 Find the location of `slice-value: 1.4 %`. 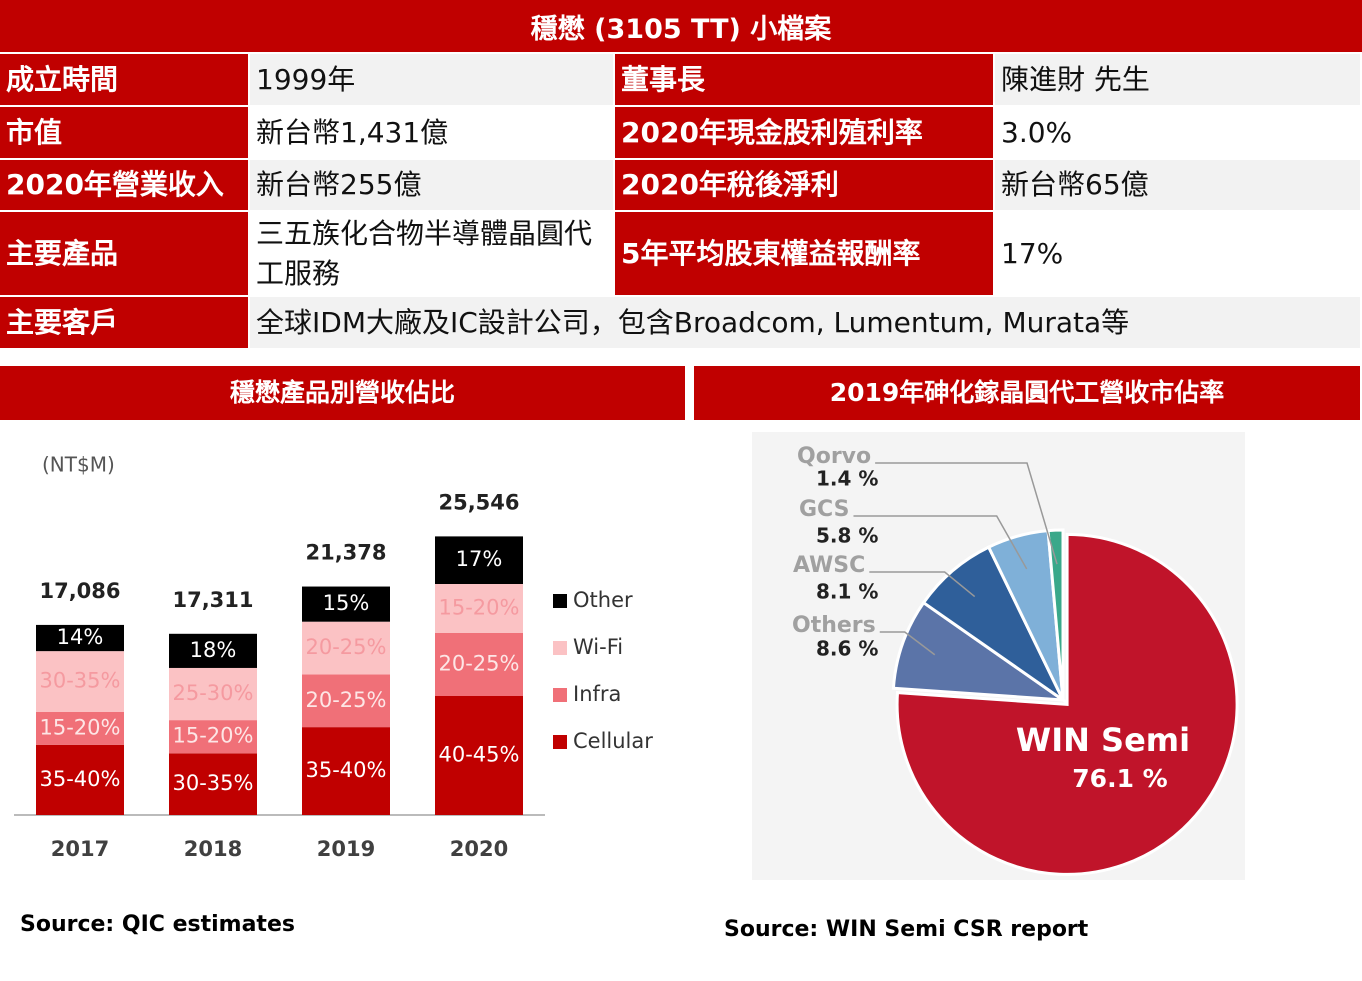

slice-value: 1.4 % is located at coordinates (847, 479).